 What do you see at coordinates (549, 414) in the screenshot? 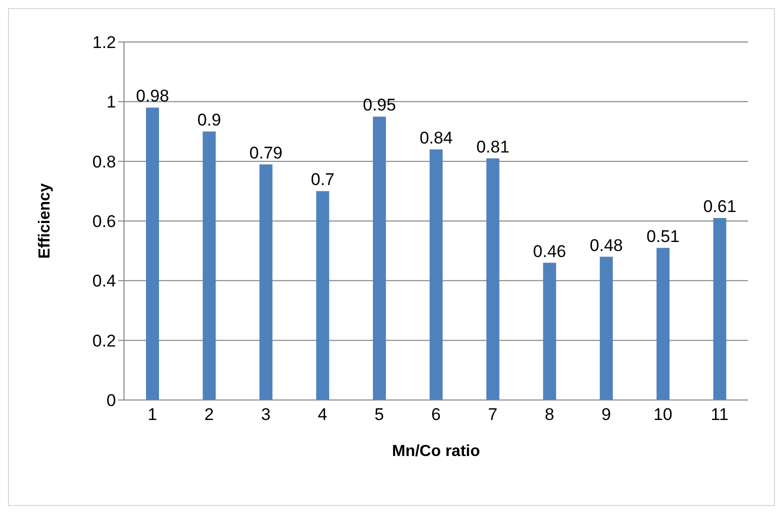
I see `x-tick-label: 8` at bounding box center [549, 414].